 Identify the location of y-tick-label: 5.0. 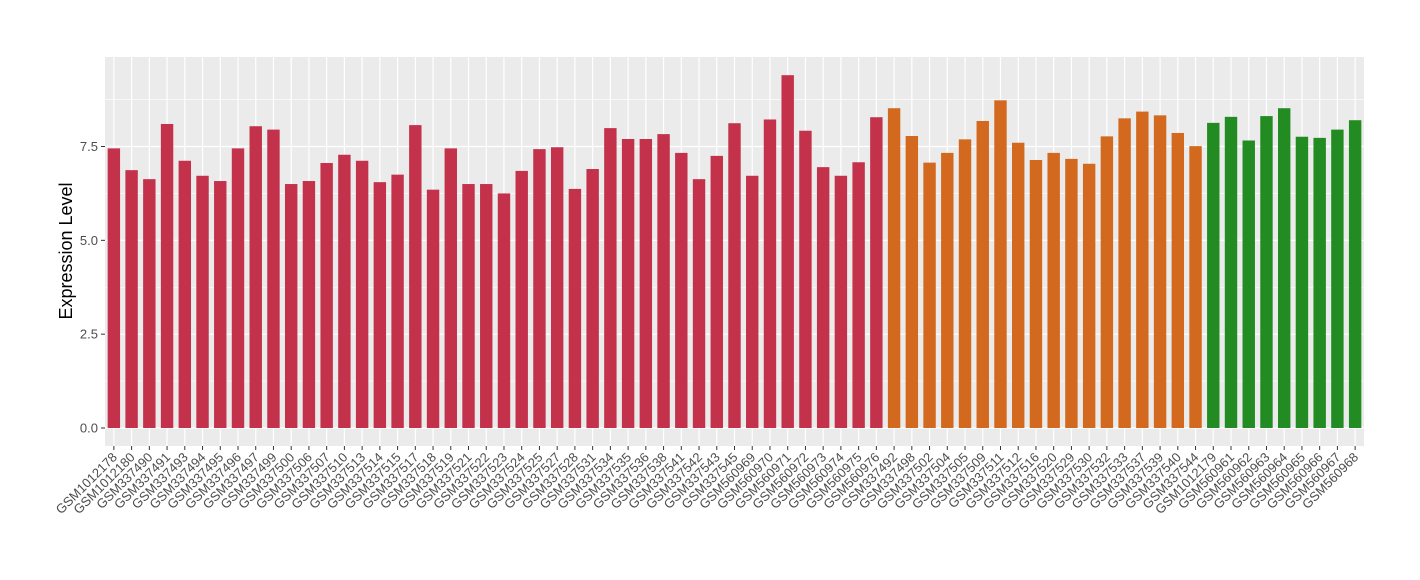
(89, 240).